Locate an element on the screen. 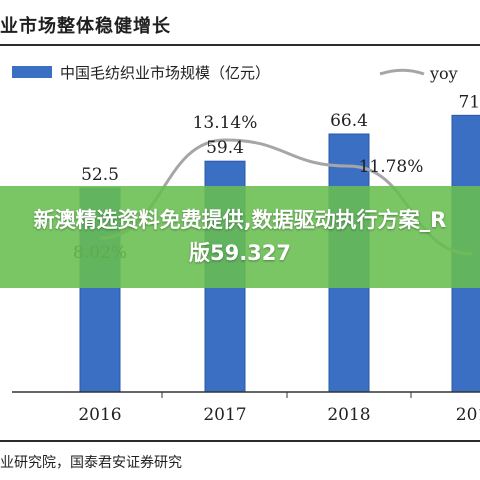 The image size is (480, 480). source-note: 业研究院，国泰君安证券研究 is located at coordinates (91, 463).